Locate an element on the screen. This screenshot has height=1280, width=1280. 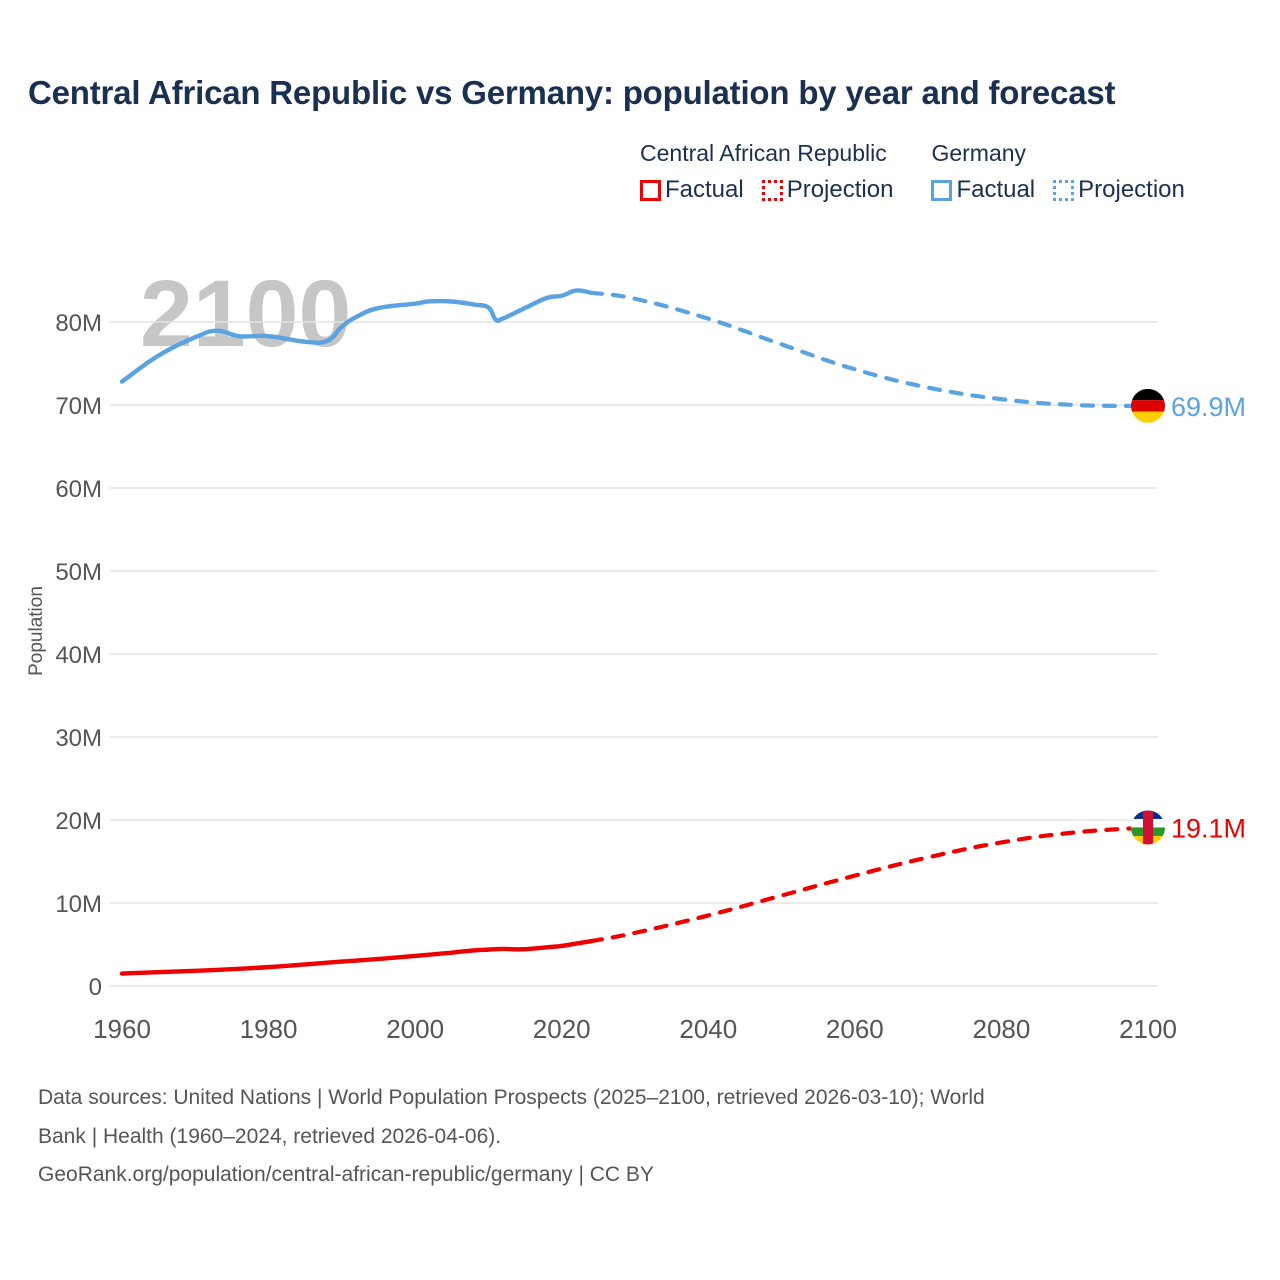
x-axis-ticks: 1960 1980 2000 2020 2040 2060 2080 2100 is located at coordinates (635, 1029).